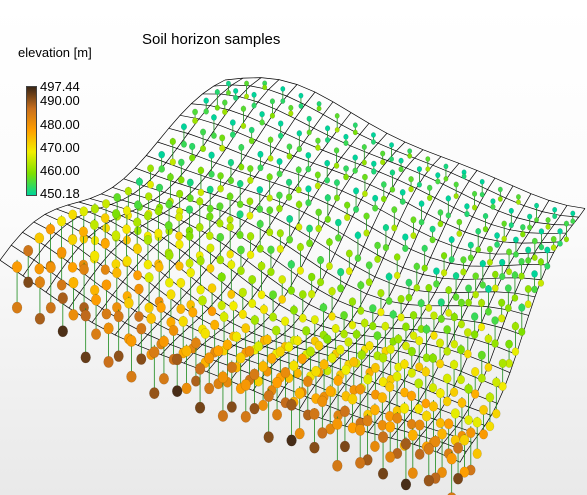 This screenshot has height=495, width=587. I want to click on colorbar-tick-min: 450.18, so click(60, 193).